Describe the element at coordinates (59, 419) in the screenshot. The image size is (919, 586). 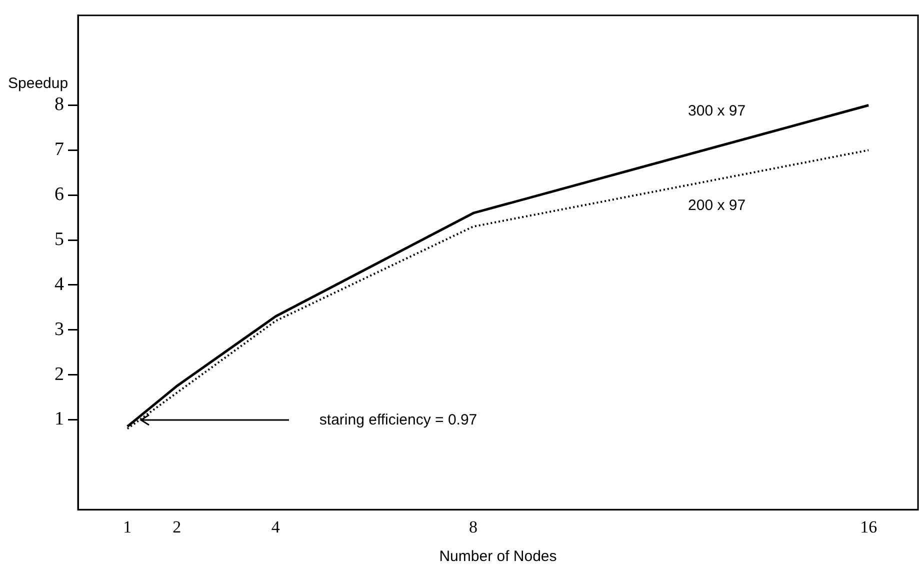
I see `y-tick-label: 1` at that location.